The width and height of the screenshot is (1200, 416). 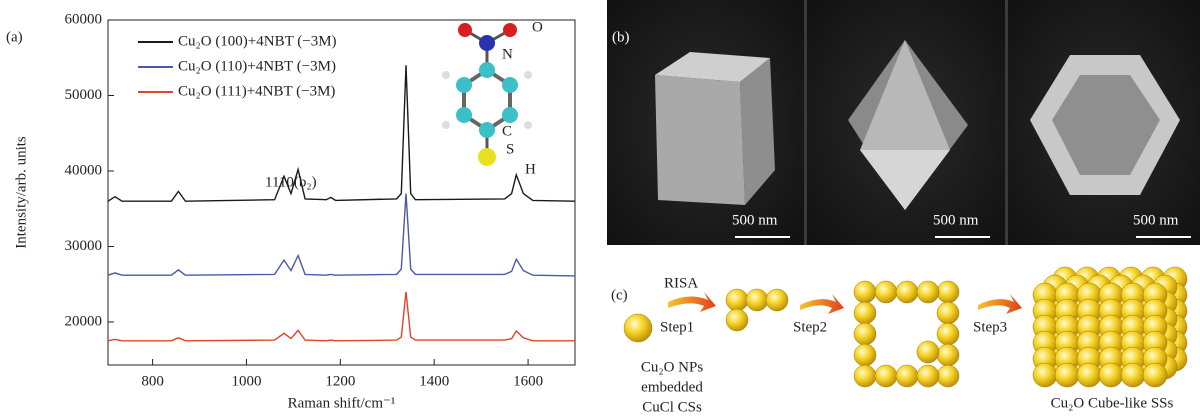 I want to click on panel-label: (c), so click(x=619, y=295).